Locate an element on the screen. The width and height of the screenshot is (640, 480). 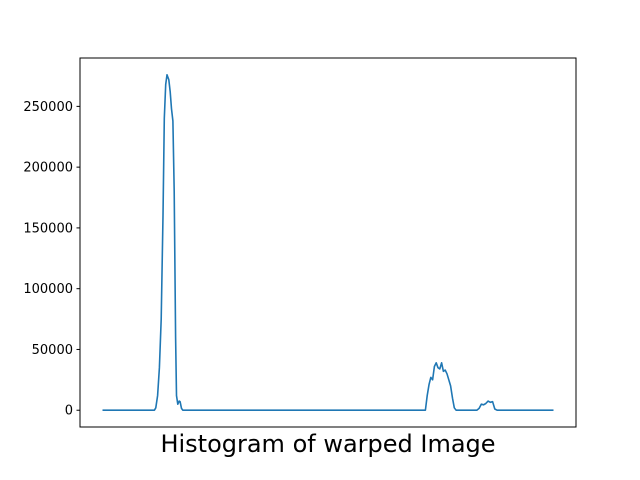
y-tick-label: 150000 is located at coordinates (48, 228).